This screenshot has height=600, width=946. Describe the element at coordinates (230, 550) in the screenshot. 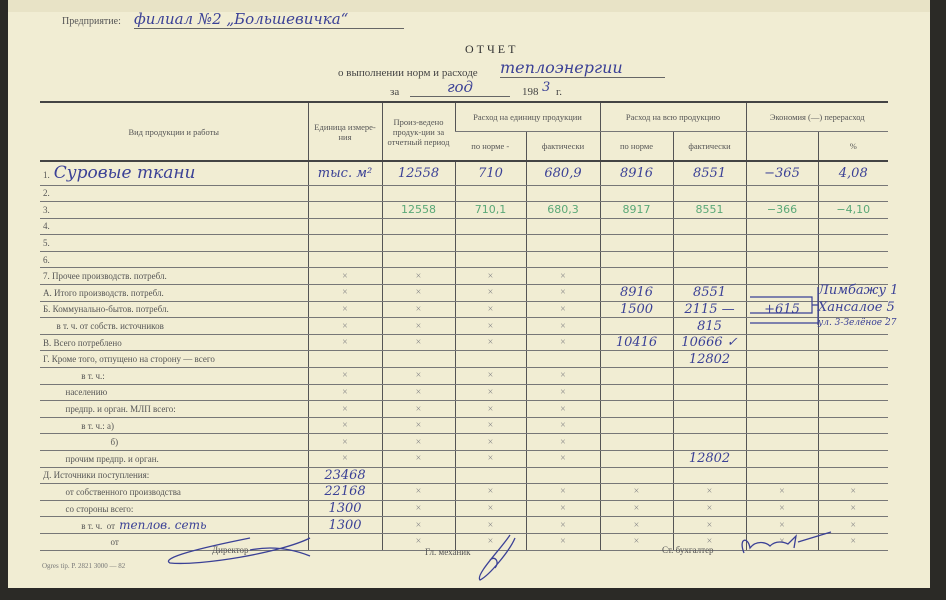

I see `director-label: Директор` at that location.